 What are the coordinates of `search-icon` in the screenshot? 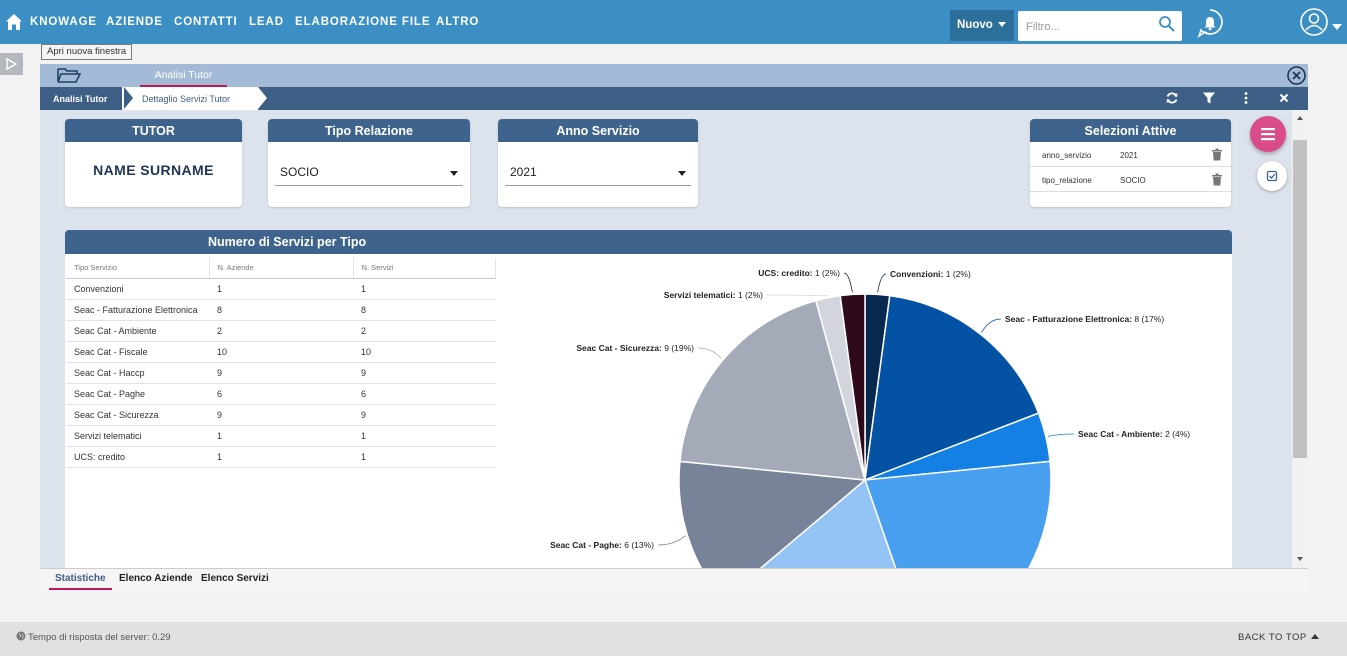 It's located at (1167, 24).